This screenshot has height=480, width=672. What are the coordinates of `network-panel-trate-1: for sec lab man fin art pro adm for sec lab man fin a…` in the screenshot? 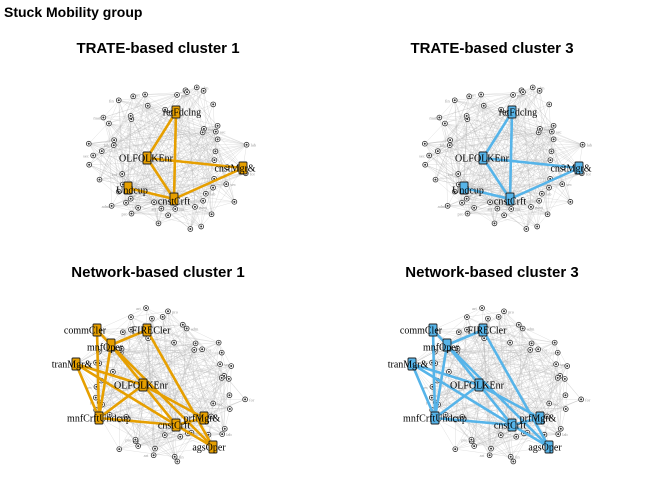 It's located at (170, 158).